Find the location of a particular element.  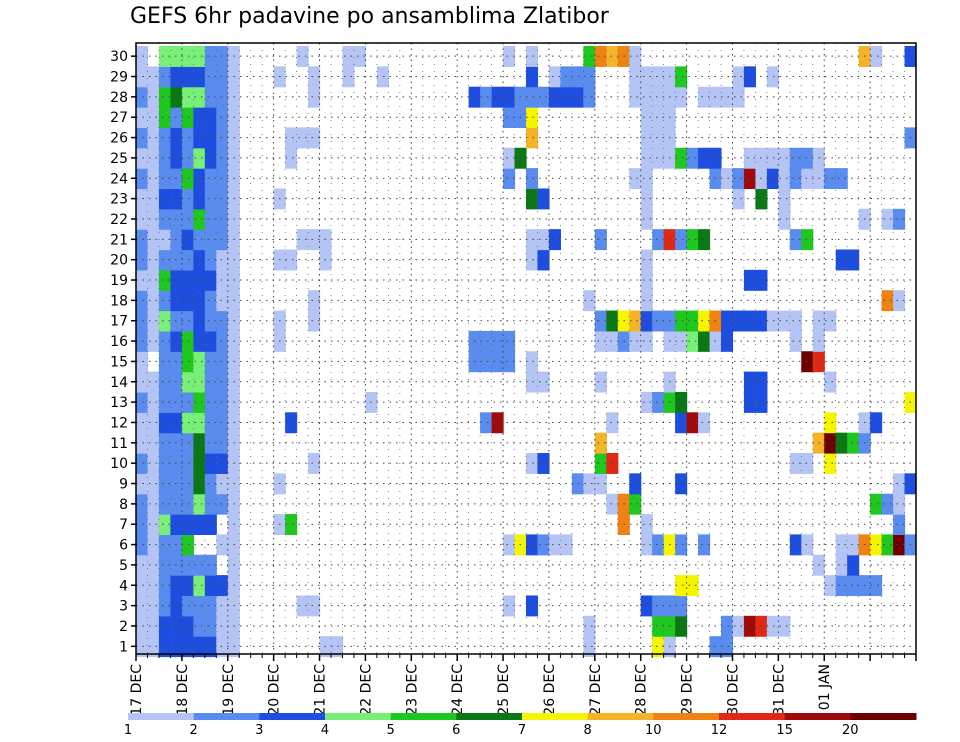

x-tick-label: 26 DEC is located at coordinates (550, 690).